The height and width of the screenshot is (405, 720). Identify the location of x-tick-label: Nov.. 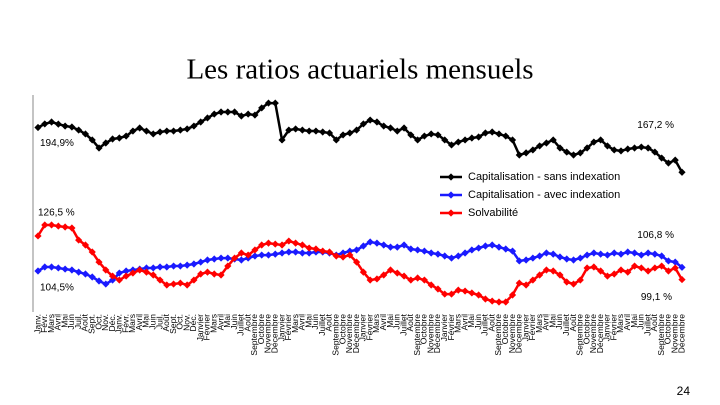
(105, 322).